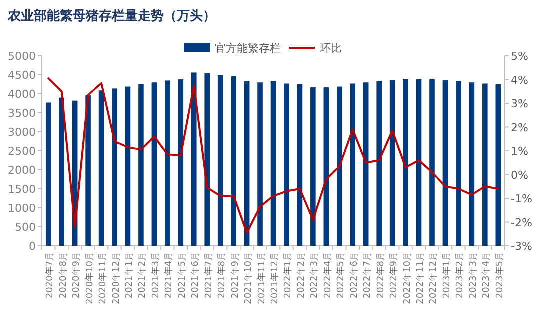 Image resolution: width=534 pixels, height=326 pixels. What do you see at coordinates (519, 80) in the screenshot?
I see `y2-tick-label: 4%` at bounding box center [519, 80].